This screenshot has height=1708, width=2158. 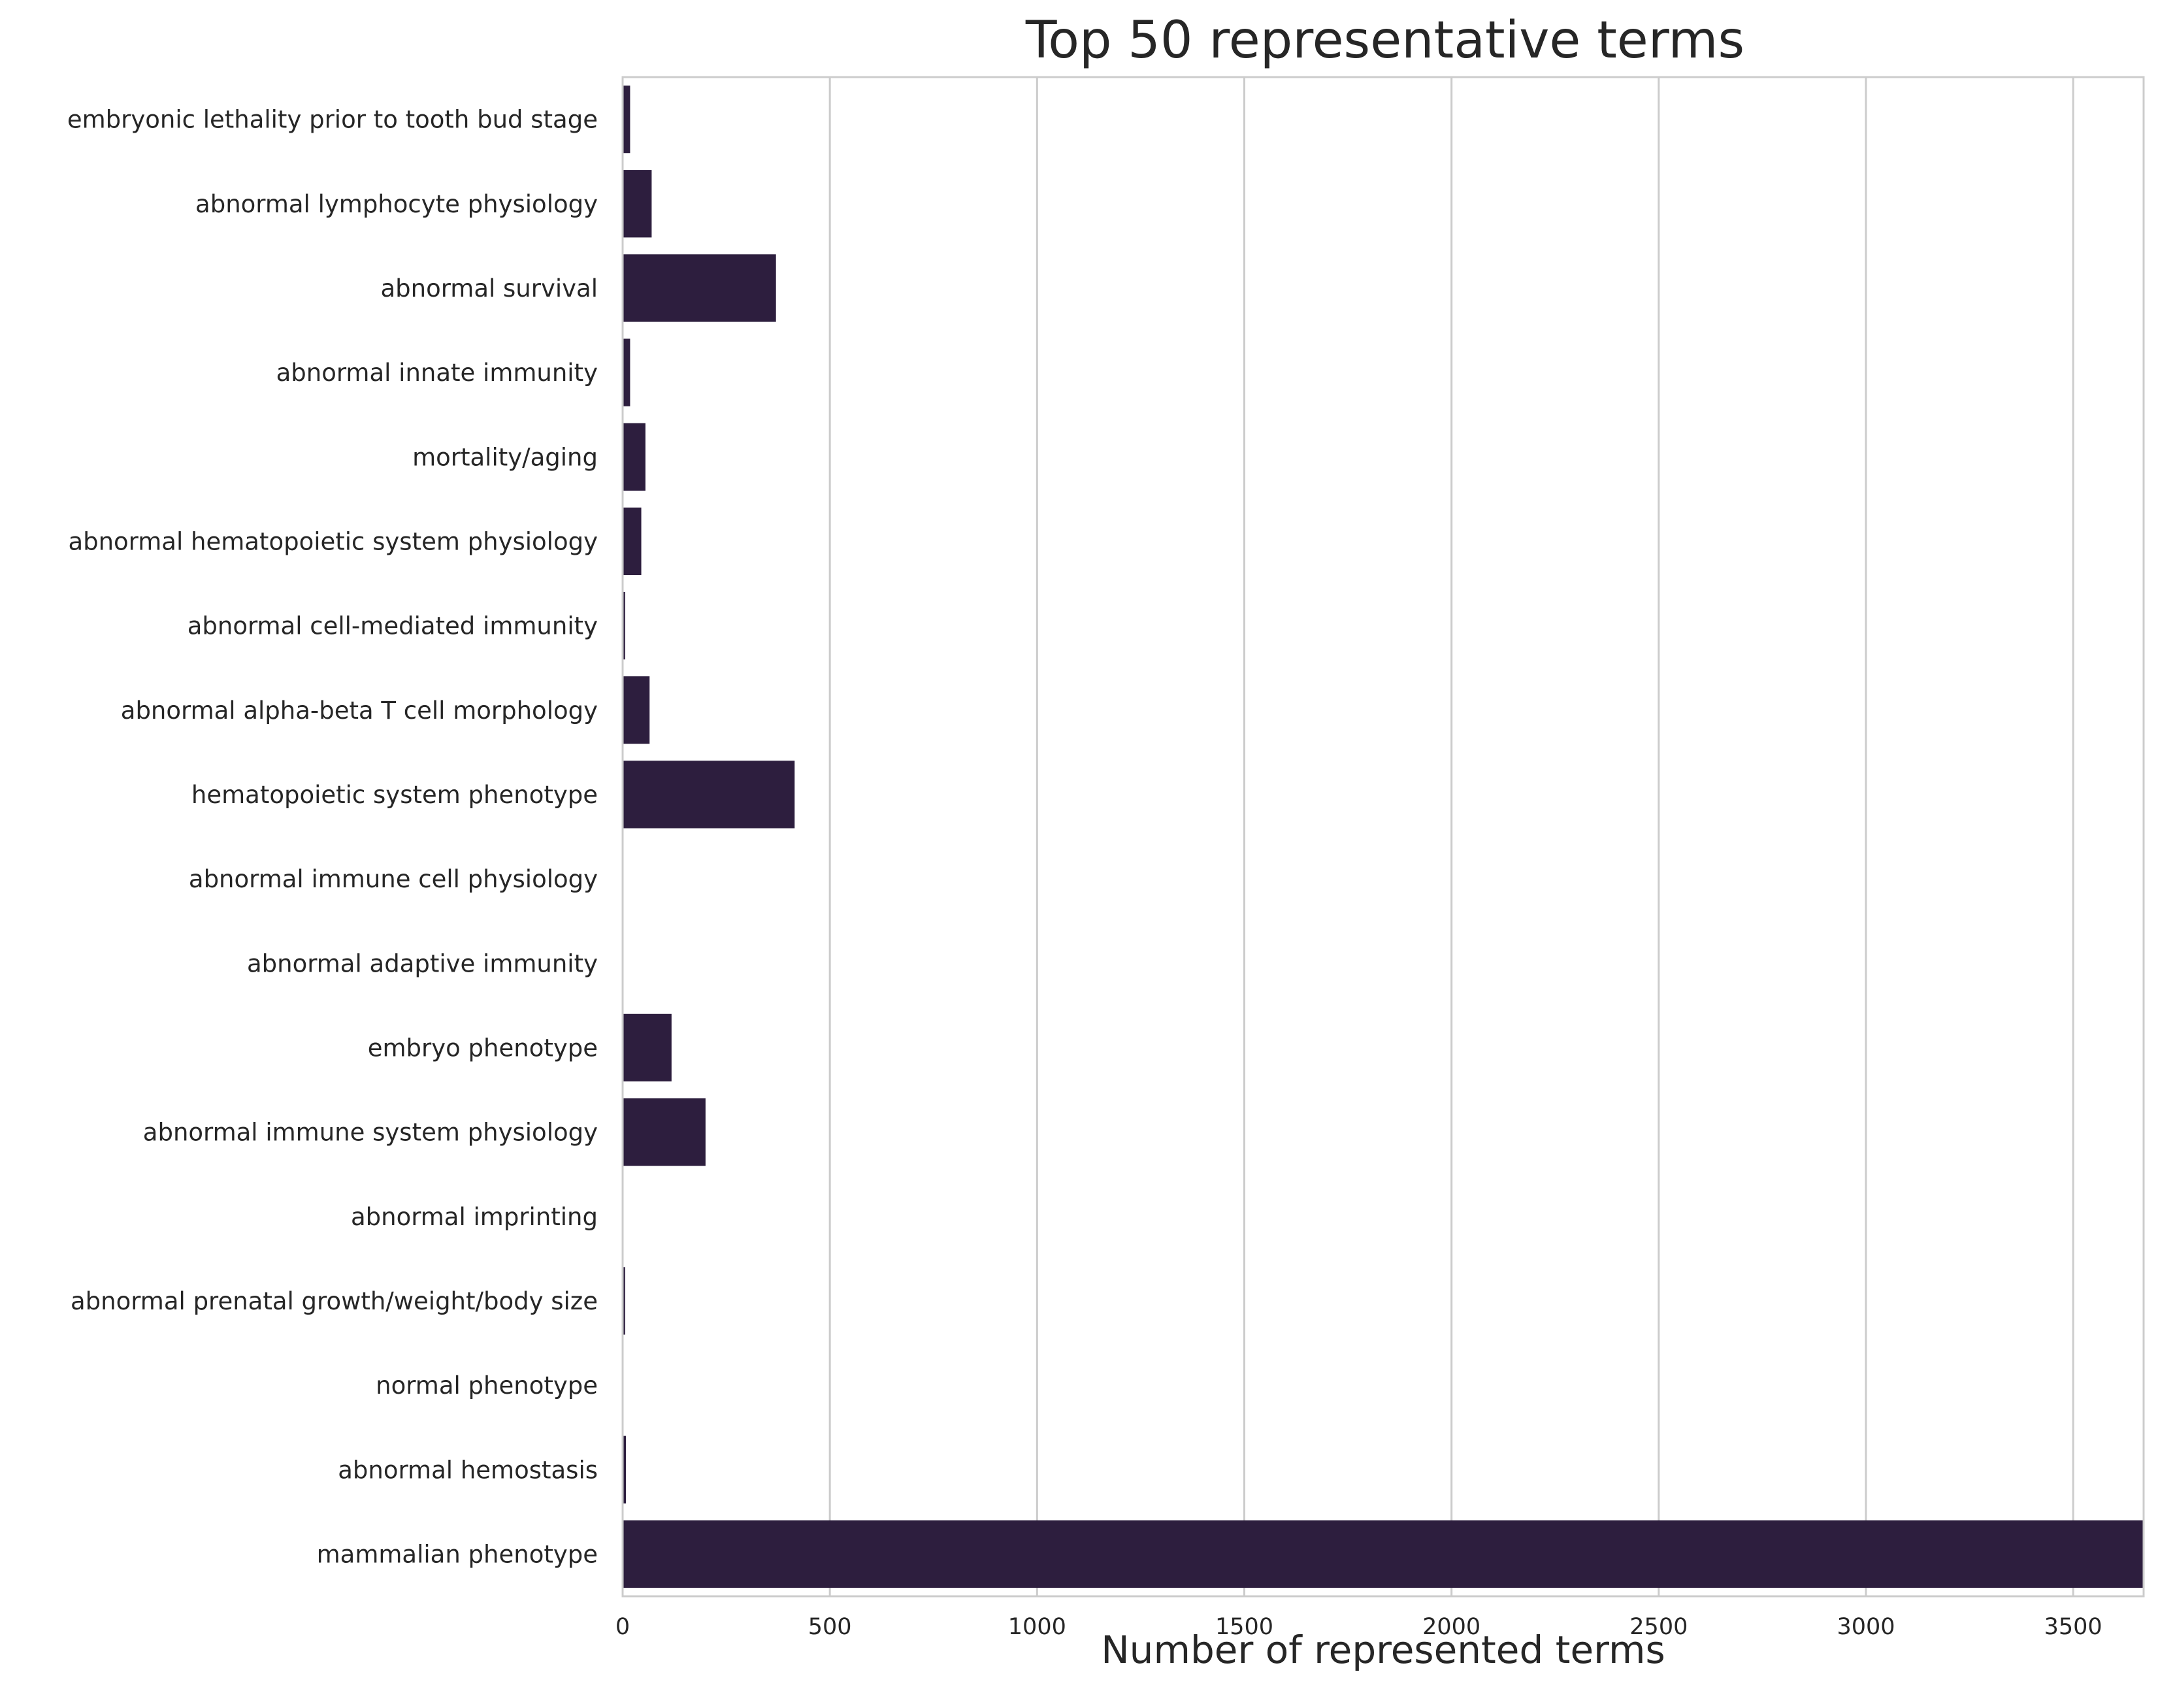 What do you see at coordinates (474, 1217) in the screenshot?
I see `y-tick-label: abnormal imprinting` at bounding box center [474, 1217].